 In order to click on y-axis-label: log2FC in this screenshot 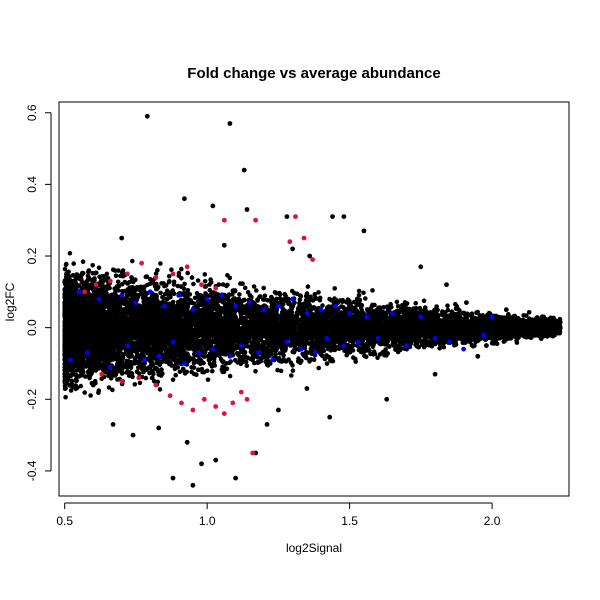, I will do `click(10, 301)`.